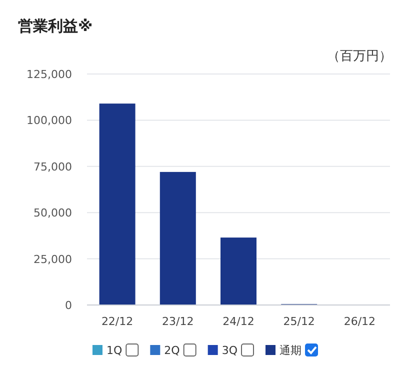 The image size is (410, 374). What do you see at coordinates (114, 350) in the screenshot?
I see `legend-label: 1Q` at bounding box center [114, 350].